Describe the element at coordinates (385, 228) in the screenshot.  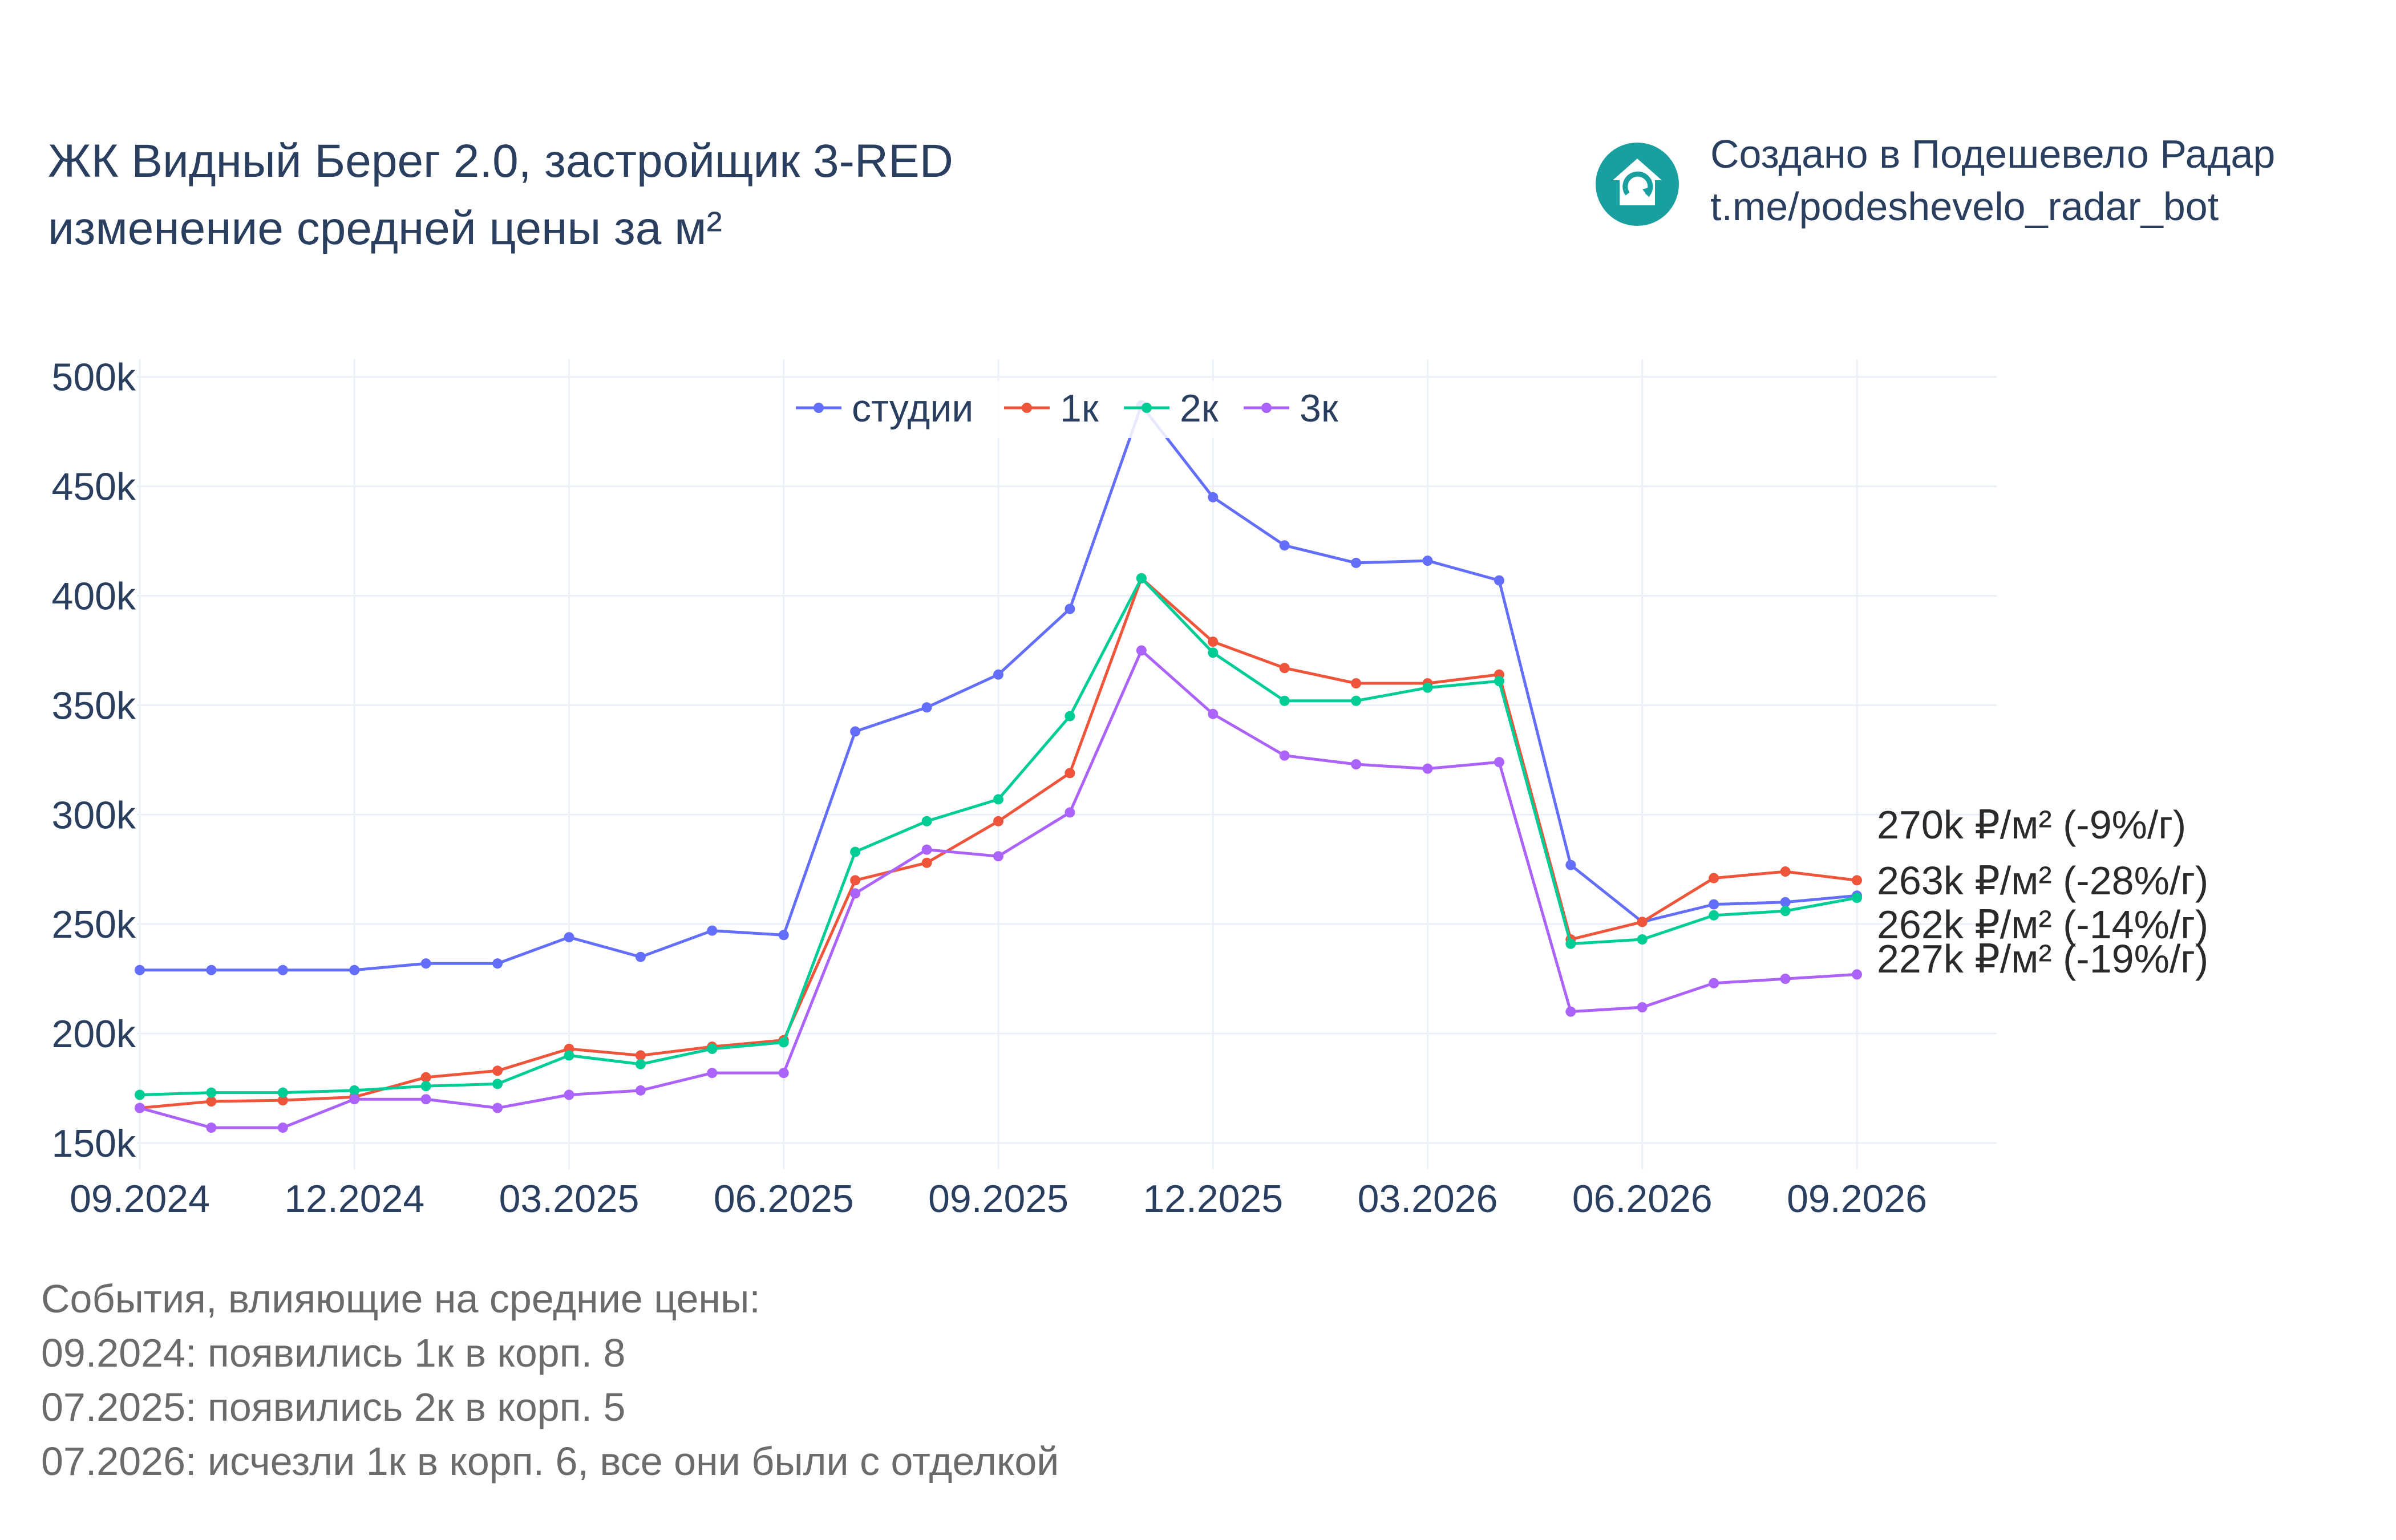
I see `chart-subtitle: изменение средней цены за м²` at that location.